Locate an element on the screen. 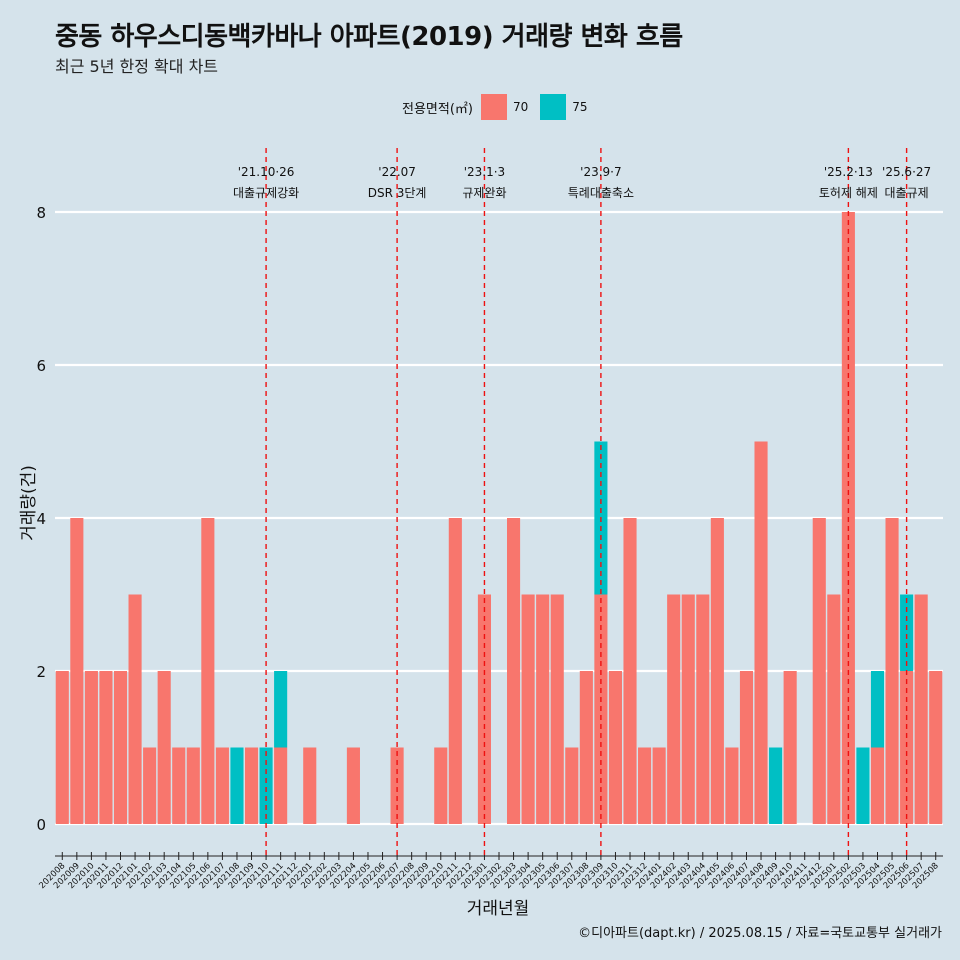 This screenshot has width=960, height=960. chart-title: 중동 하우스디동백카바나 아파트(2019) 거래량 변화 흐름 is located at coordinates (369, 37).